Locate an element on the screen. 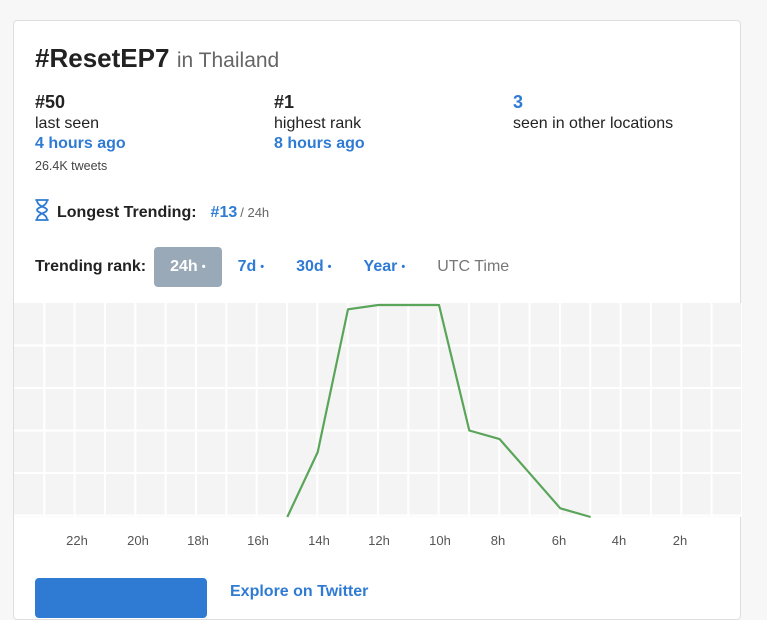 The image size is (767, 620). stat-highest-rank: #1 highest rank 8 hours ago is located at coordinates (319, 122).